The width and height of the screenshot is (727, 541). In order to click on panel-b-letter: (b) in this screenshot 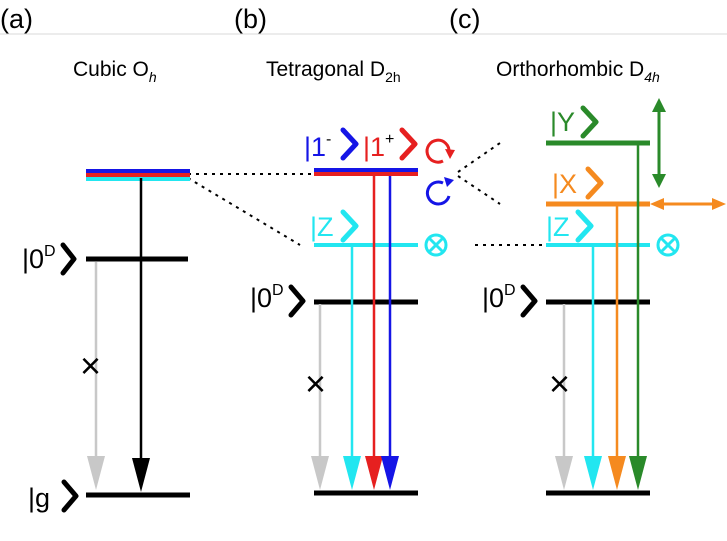, I will do `click(250, 19)`.